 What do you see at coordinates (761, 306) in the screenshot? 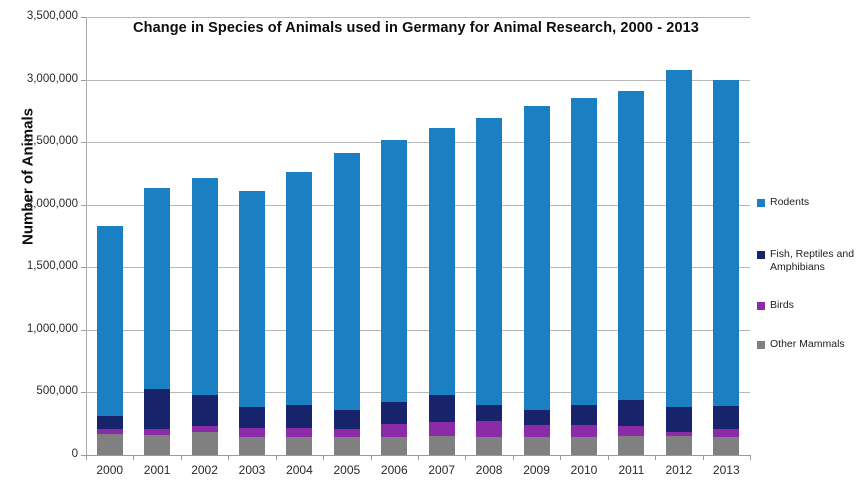
I see `legend-swatch-icon` at bounding box center [761, 306].